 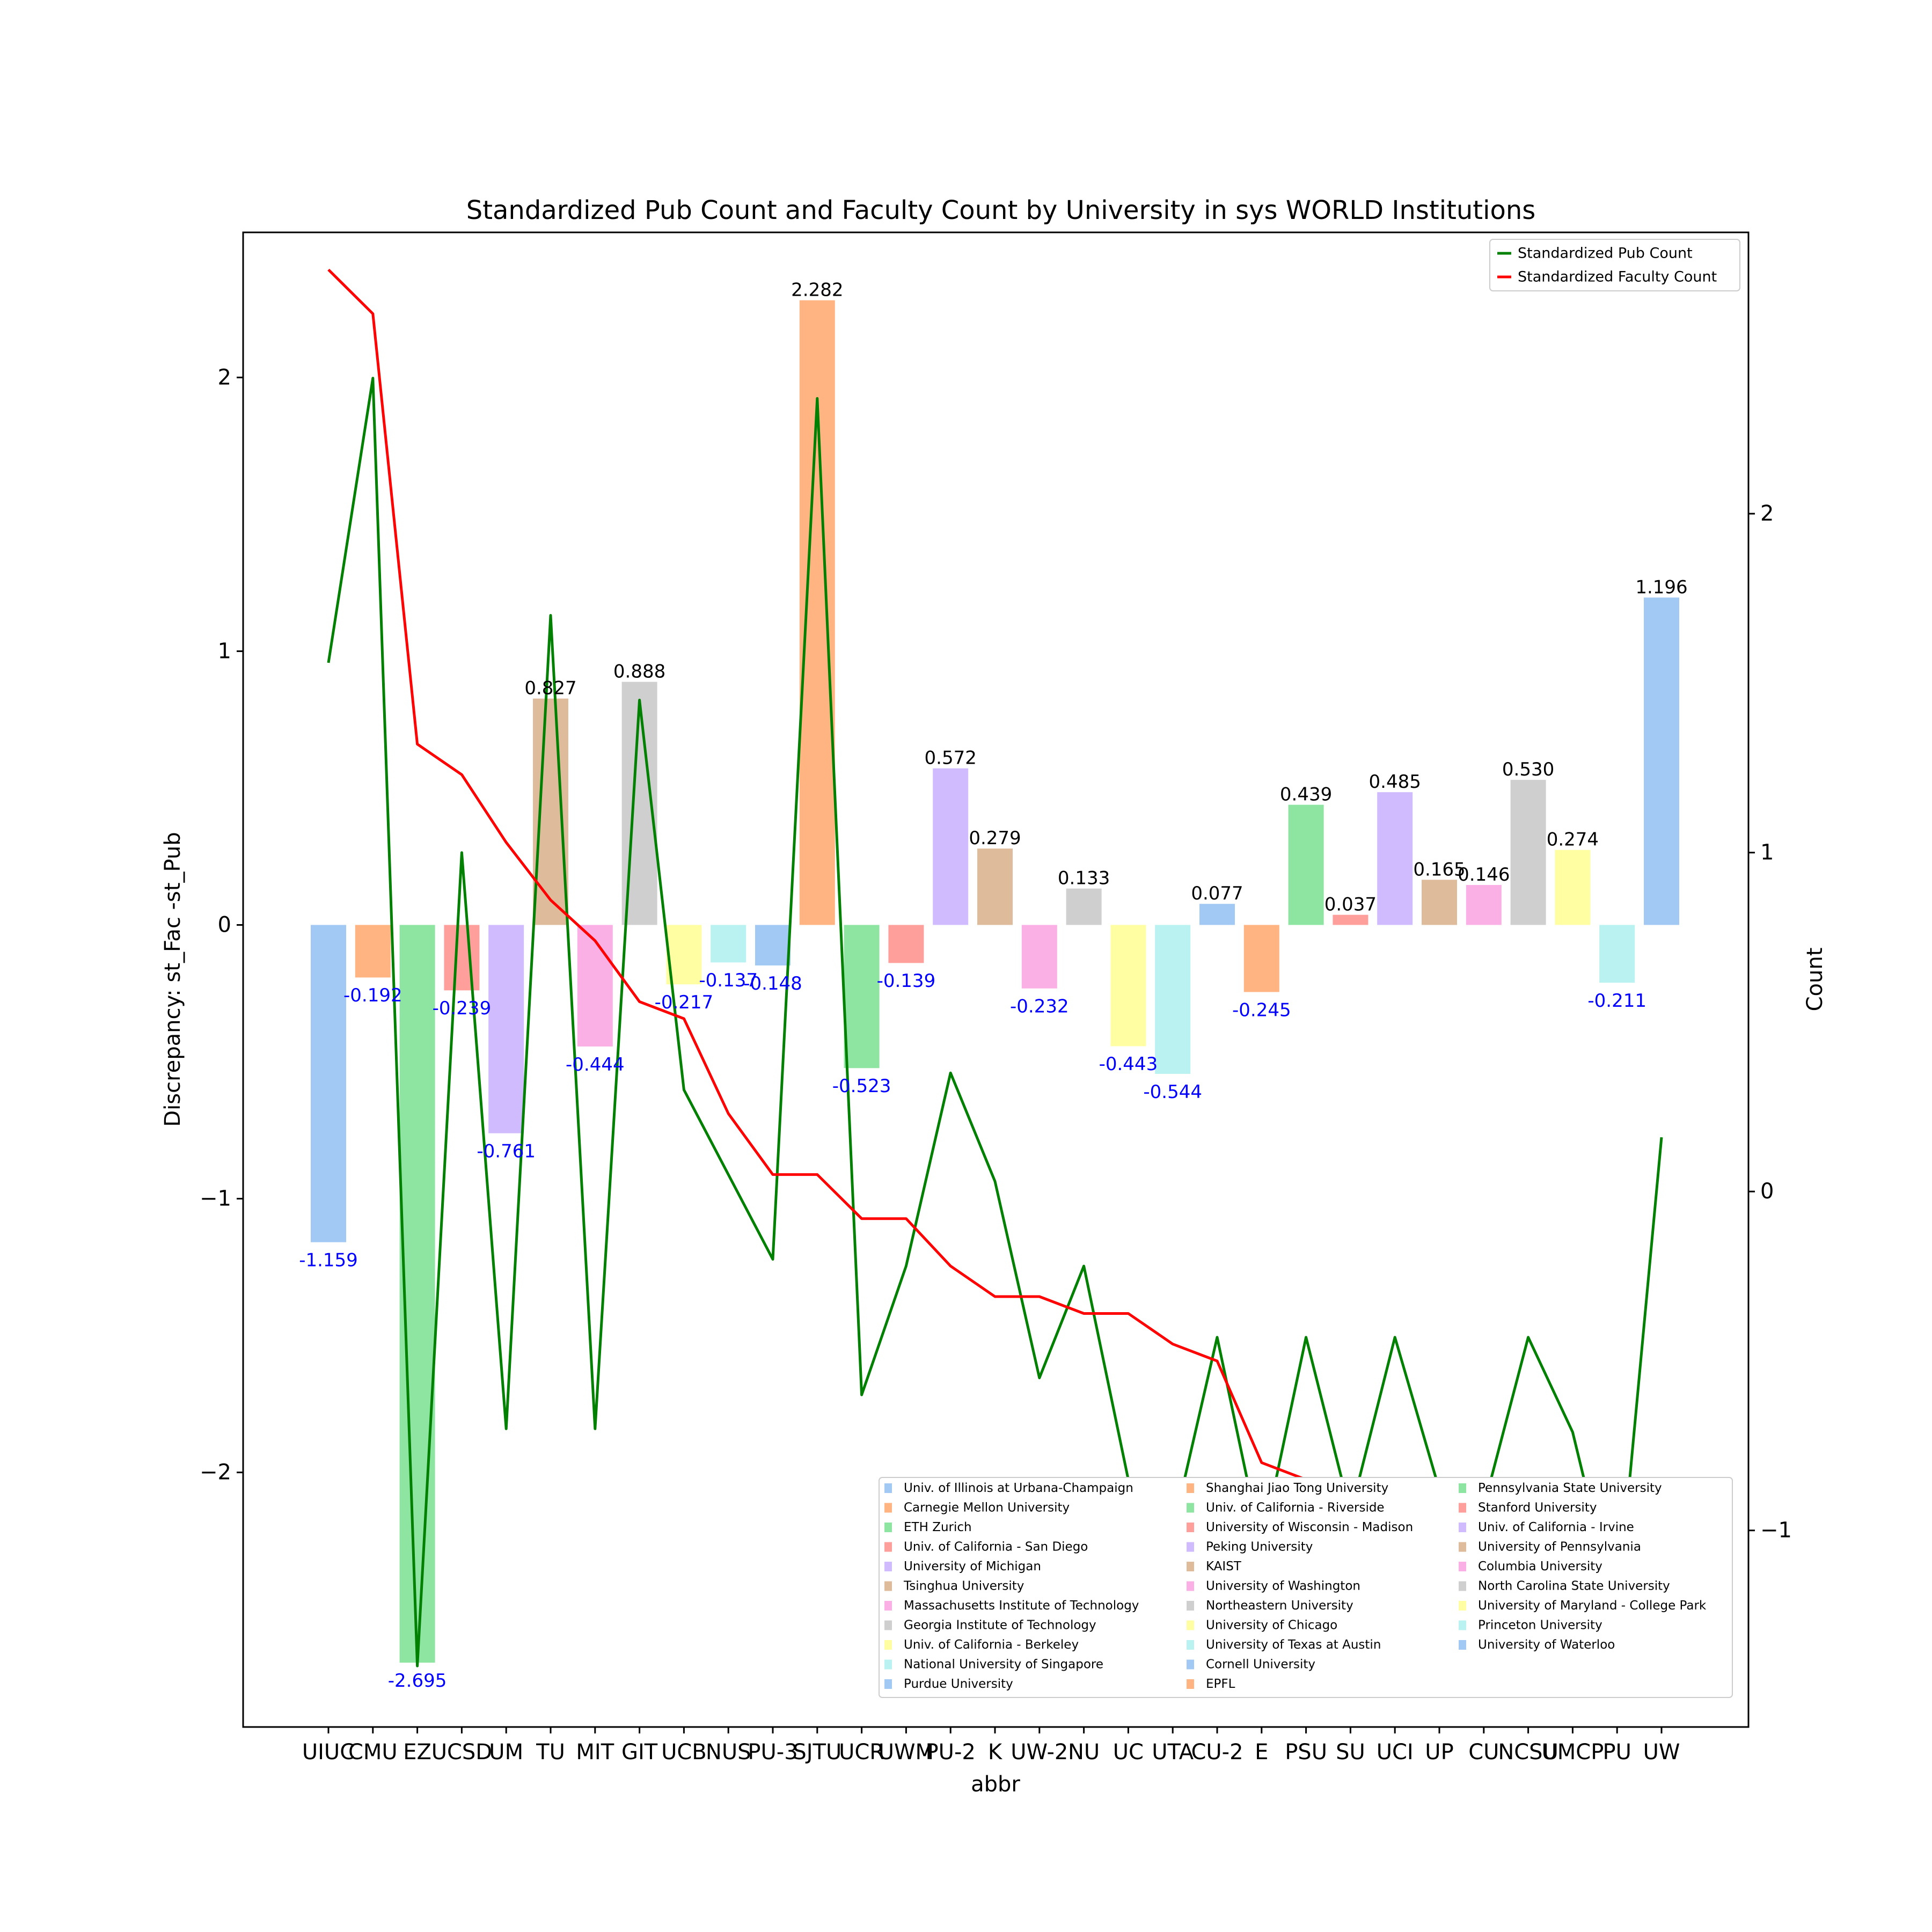 I want to click on y-tick-label: 2, so click(x=224, y=377).